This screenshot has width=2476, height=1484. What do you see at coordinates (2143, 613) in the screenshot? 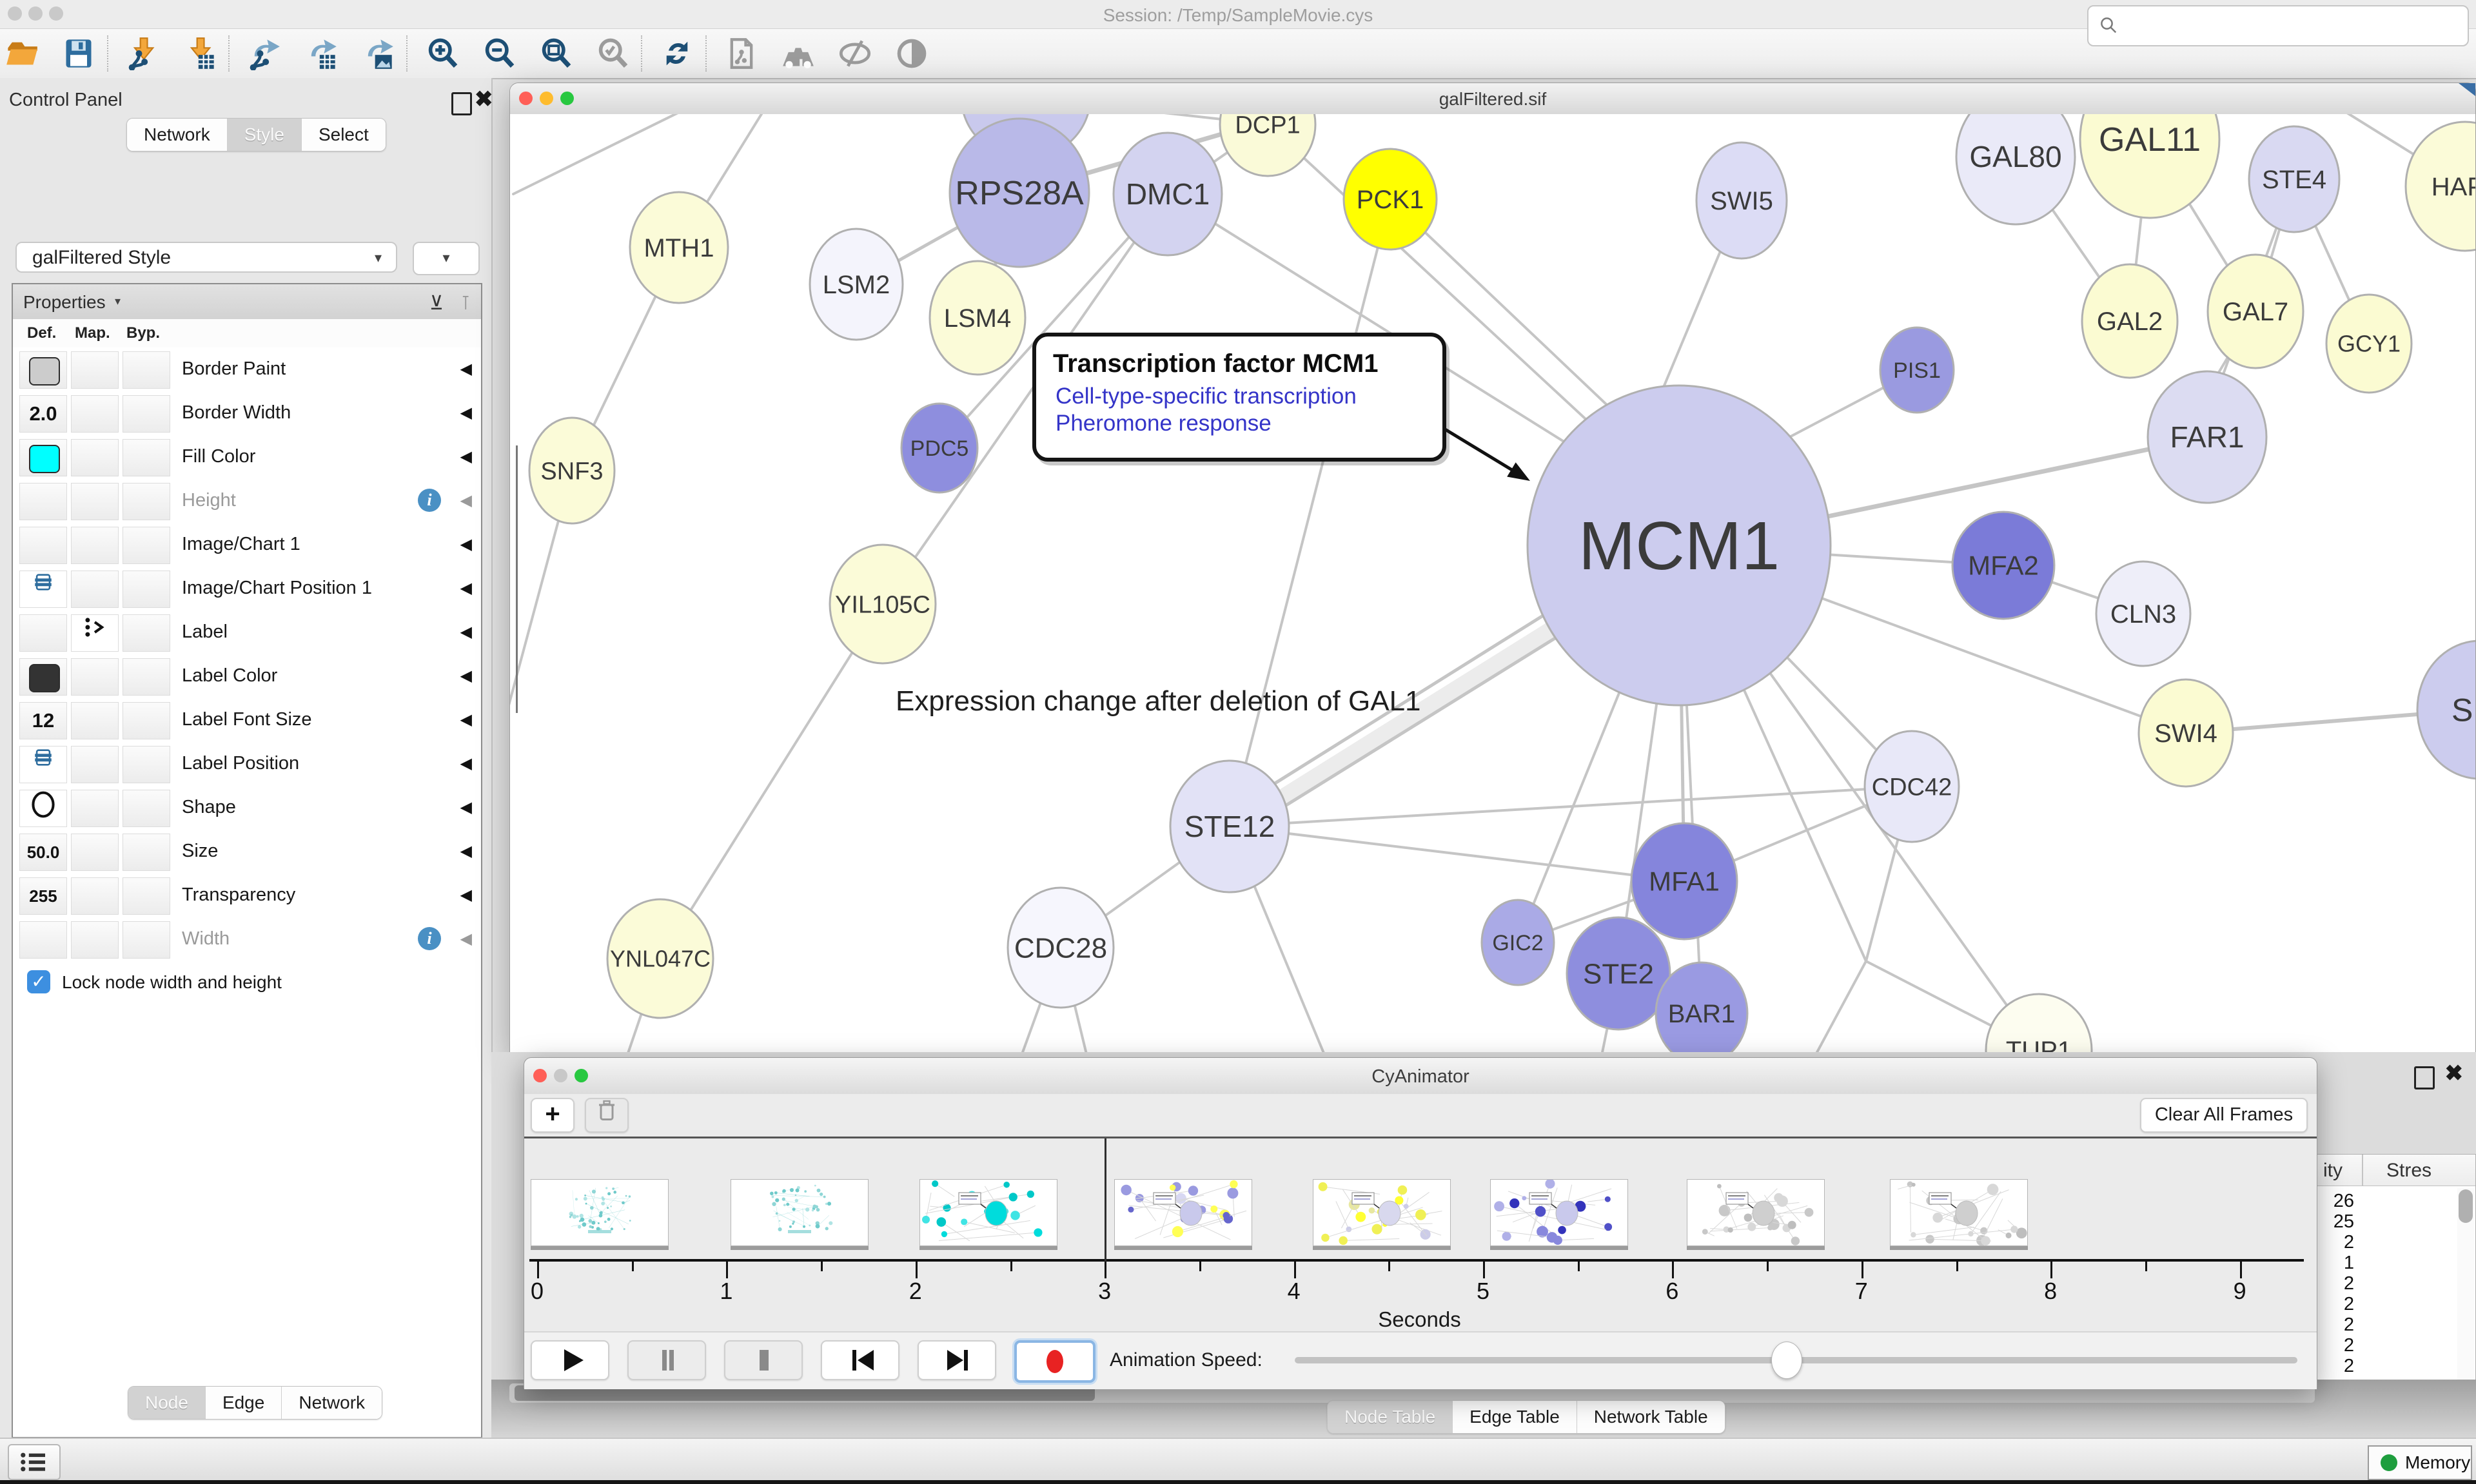
I see `network-node-CLN3: CLN3` at bounding box center [2143, 613].